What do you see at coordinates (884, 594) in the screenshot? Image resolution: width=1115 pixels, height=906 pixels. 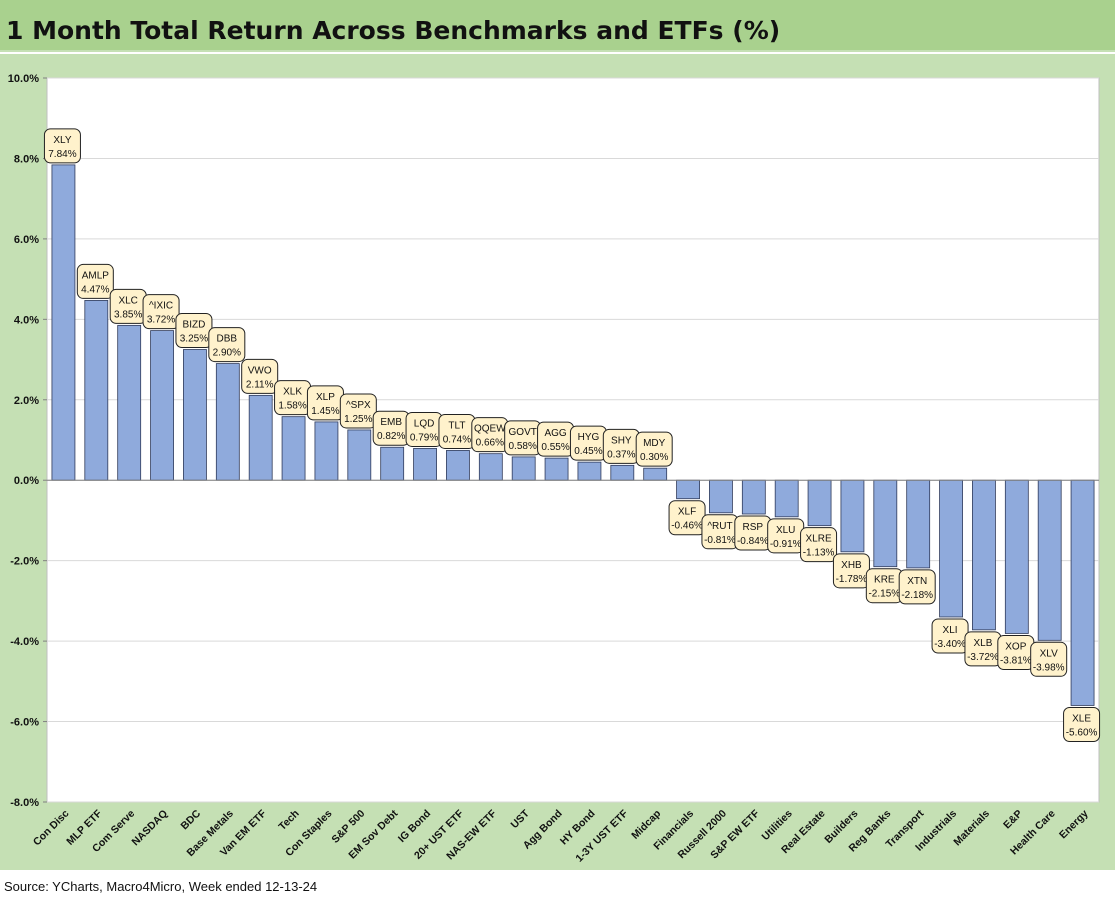 I see `data-label-value: -2.15%` at bounding box center [884, 594].